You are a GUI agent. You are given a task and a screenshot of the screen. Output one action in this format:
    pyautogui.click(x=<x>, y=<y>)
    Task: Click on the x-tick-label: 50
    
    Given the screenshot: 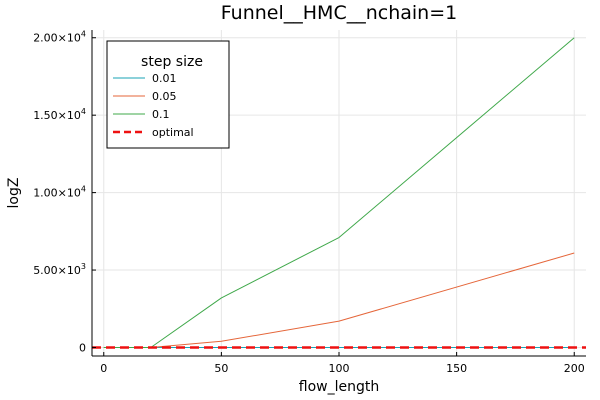 What is the action you would take?
    pyautogui.click(x=221, y=368)
    